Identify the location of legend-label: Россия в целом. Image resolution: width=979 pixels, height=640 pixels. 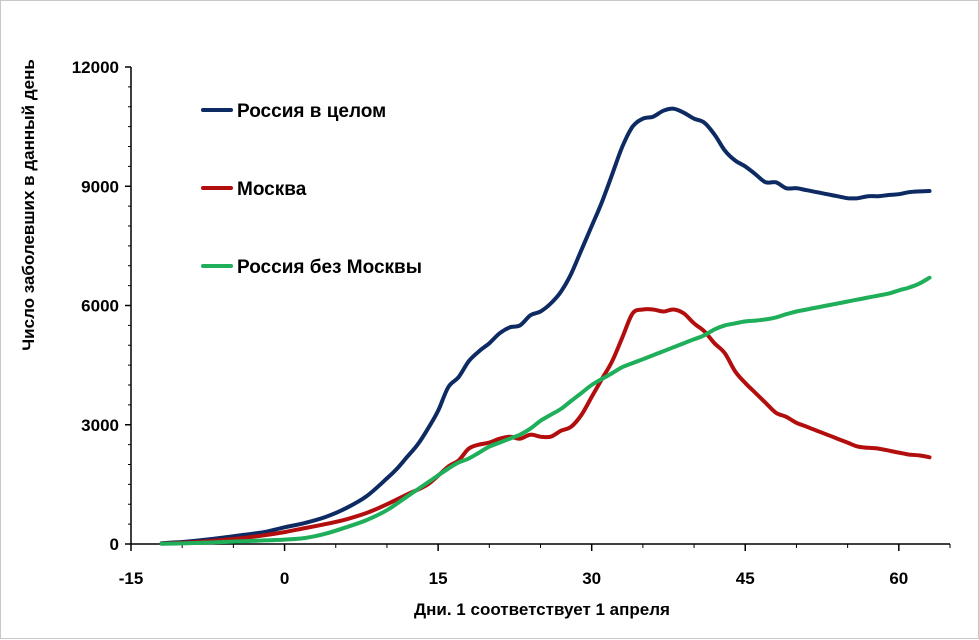
(311, 111).